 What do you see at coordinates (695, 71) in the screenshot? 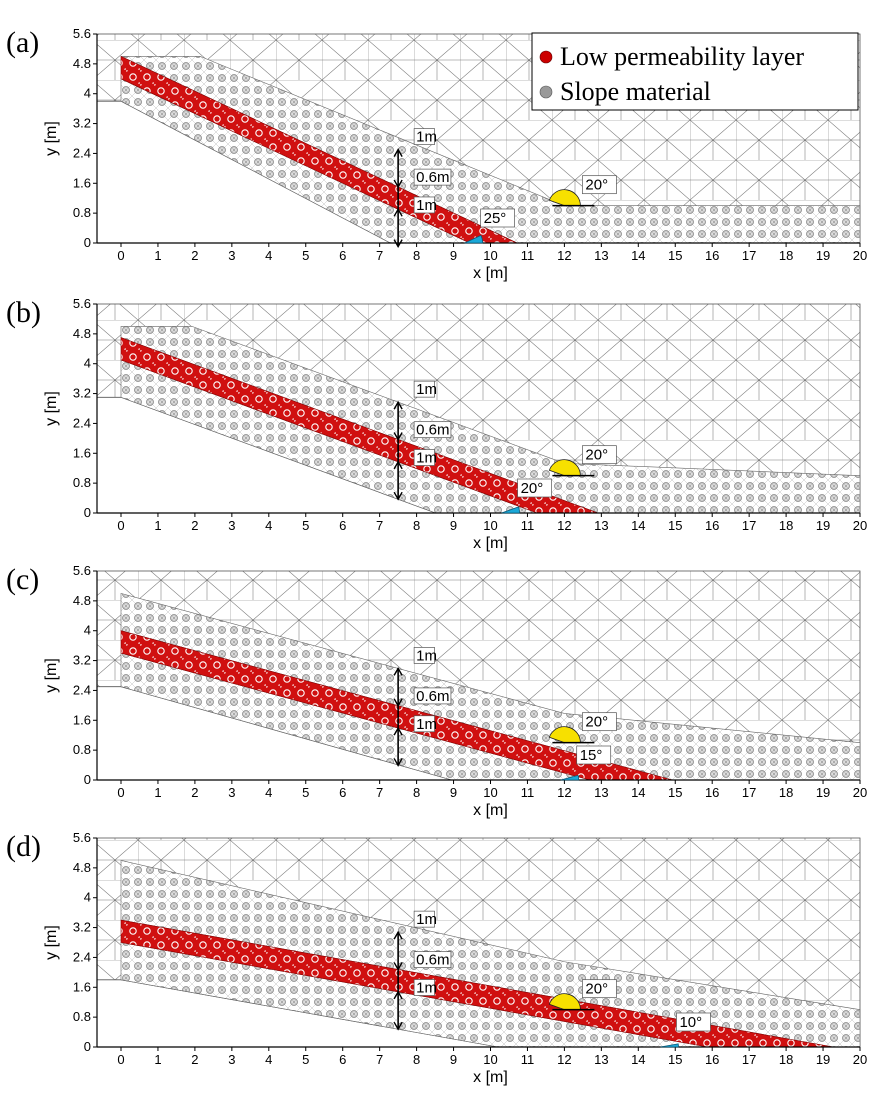
I see `legend-frame` at bounding box center [695, 71].